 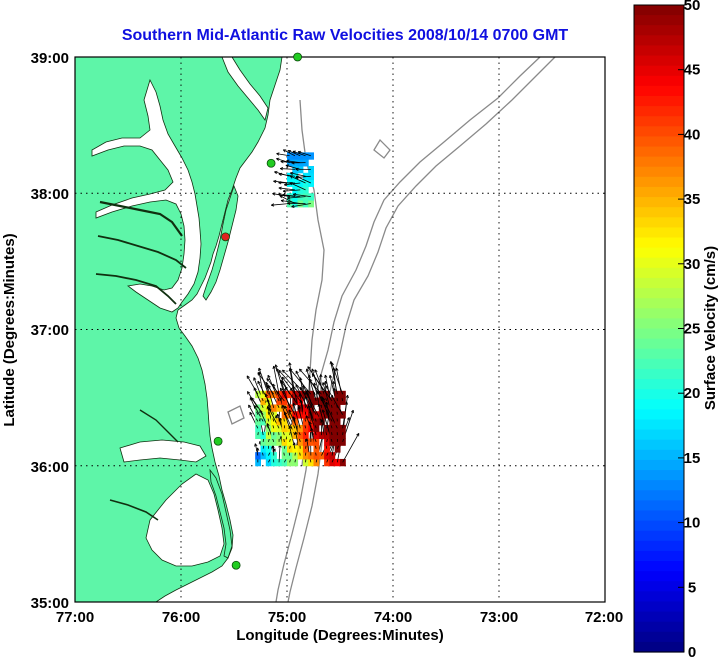 I want to click on x-axis-label: Longitude (Degrees:Minutes), so click(x=340, y=635).